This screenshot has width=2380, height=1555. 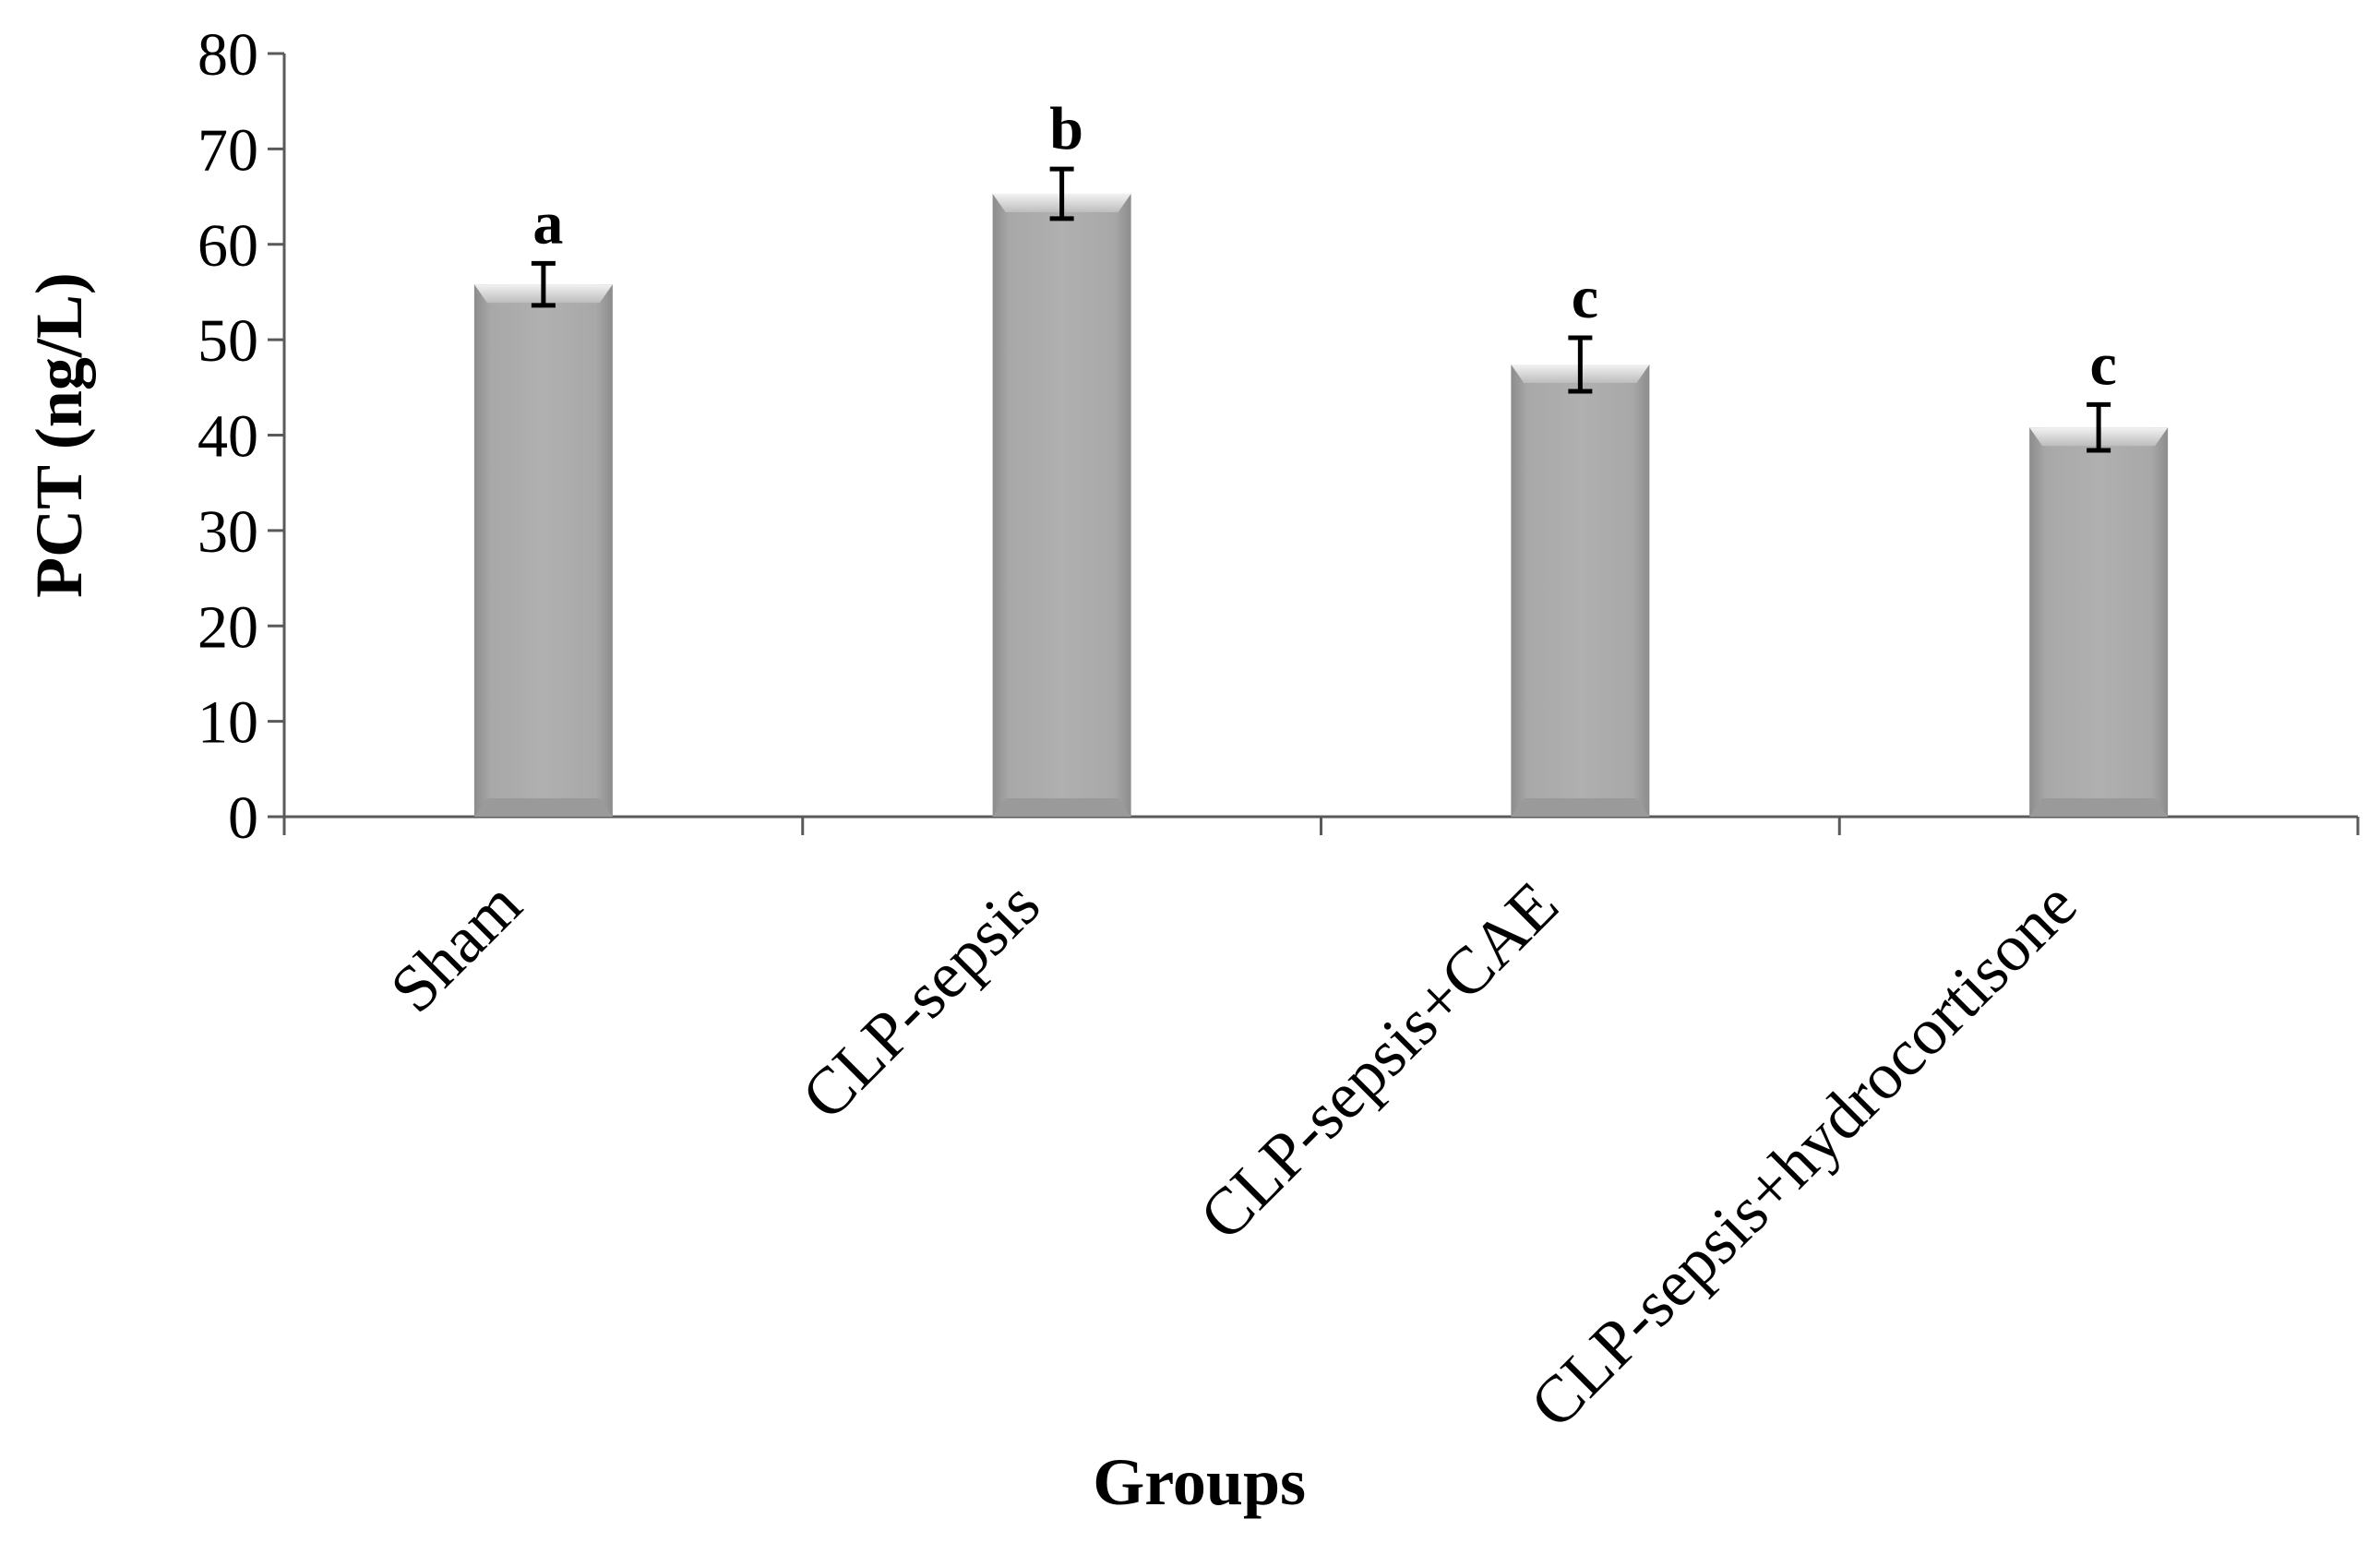 What do you see at coordinates (227, 723) in the screenshot?
I see `y-tick-label: 10` at bounding box center [227, 723].